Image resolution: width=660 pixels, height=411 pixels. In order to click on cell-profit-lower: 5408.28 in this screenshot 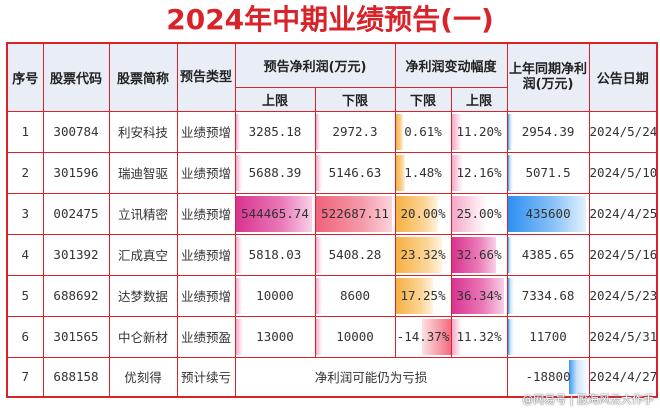, I will do `click(355, 254)`.